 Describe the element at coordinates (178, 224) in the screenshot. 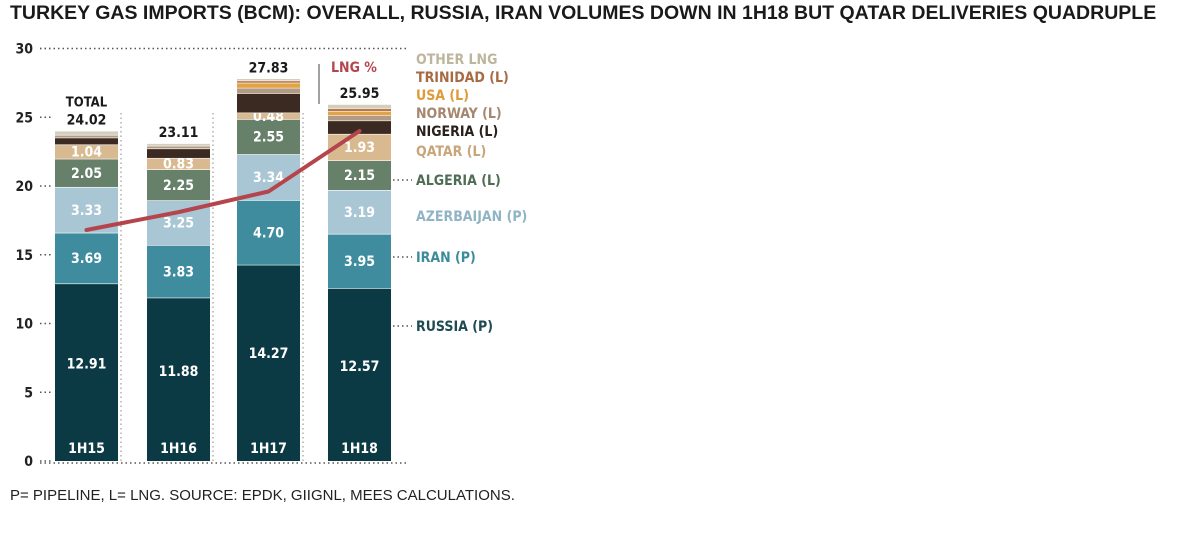

I see `bar-value-label: 3.25` at that location.